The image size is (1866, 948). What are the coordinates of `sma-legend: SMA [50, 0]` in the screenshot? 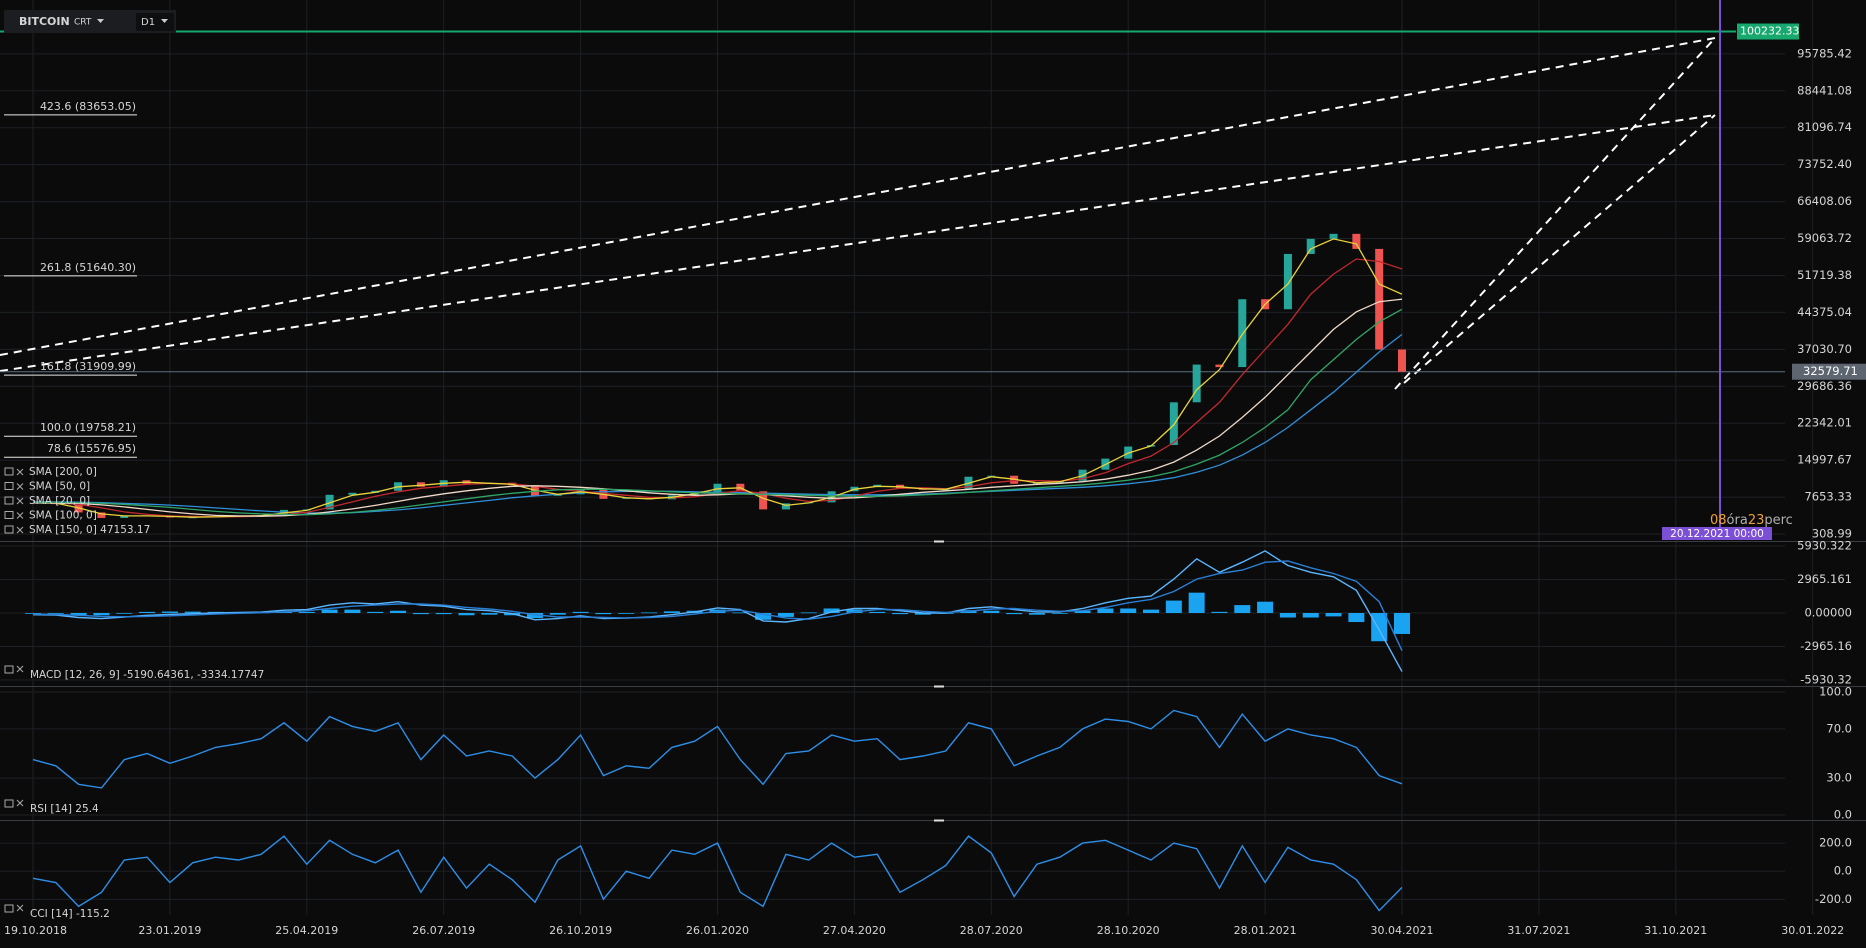 It's located at (59, 487).